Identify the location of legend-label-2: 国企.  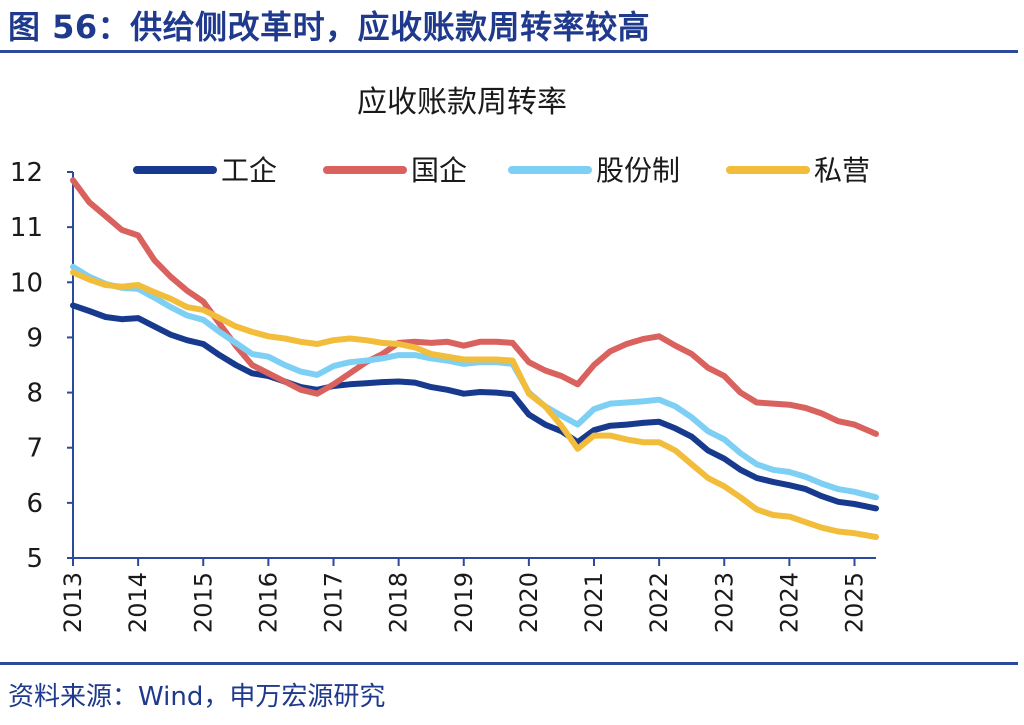
(439, 170).